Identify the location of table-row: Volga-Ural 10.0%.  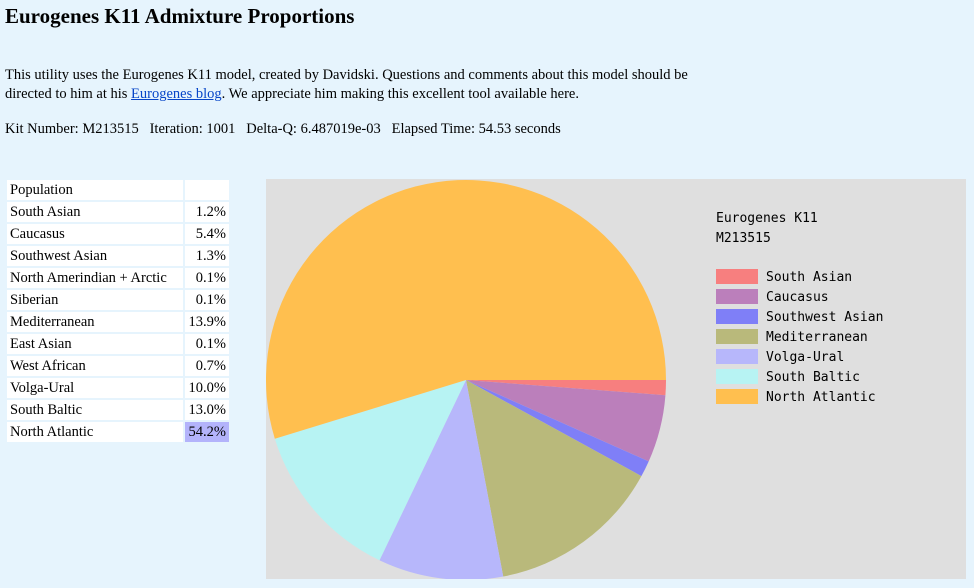
(118, 389).